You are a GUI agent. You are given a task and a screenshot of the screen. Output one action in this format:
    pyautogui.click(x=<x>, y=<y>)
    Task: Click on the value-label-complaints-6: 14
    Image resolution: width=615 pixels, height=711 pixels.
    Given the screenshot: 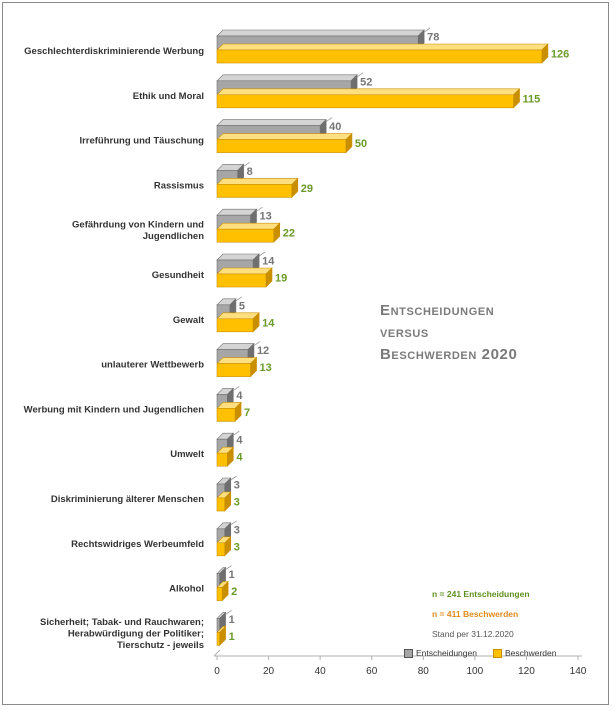 What is the action you would take?
    pyautogui.click(x=268, y=323)
    